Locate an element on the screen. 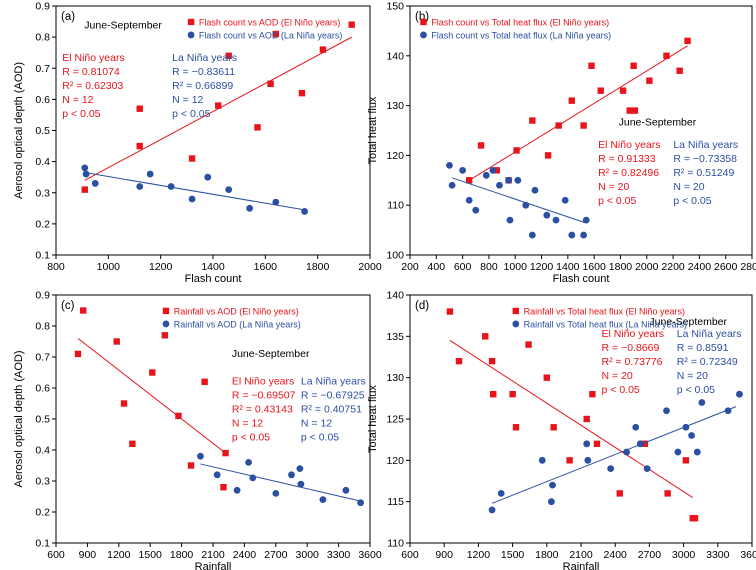  x-tick-label: 2700 is located at coordinates (276, 555).